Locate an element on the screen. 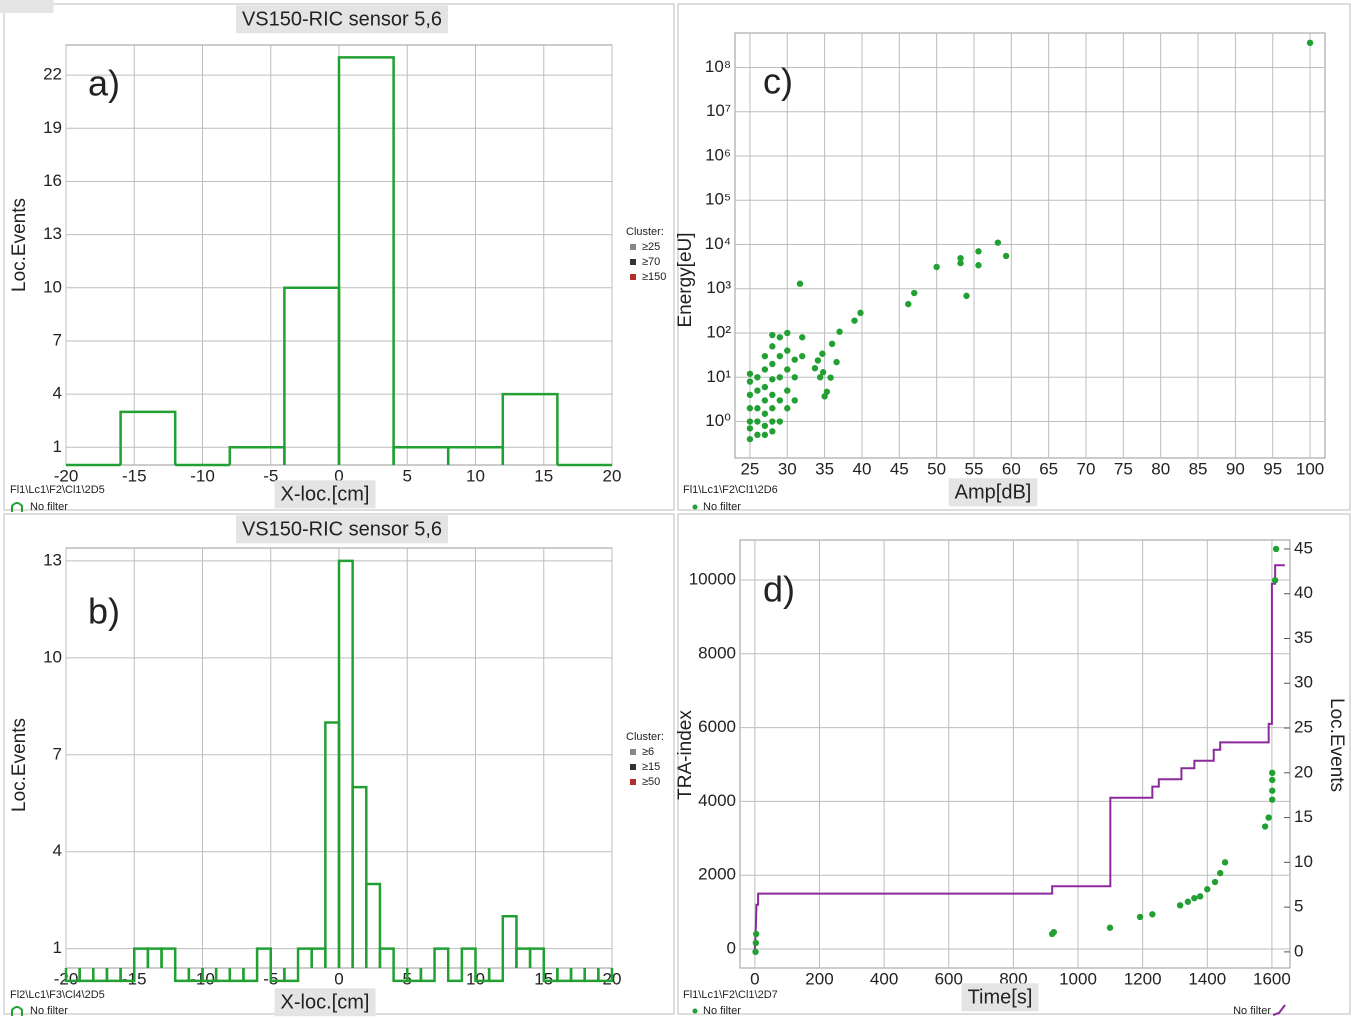 The width and height of the screenshot is (1356, 1018). x-tick-label: 200 is located at coordinates (819, 978).